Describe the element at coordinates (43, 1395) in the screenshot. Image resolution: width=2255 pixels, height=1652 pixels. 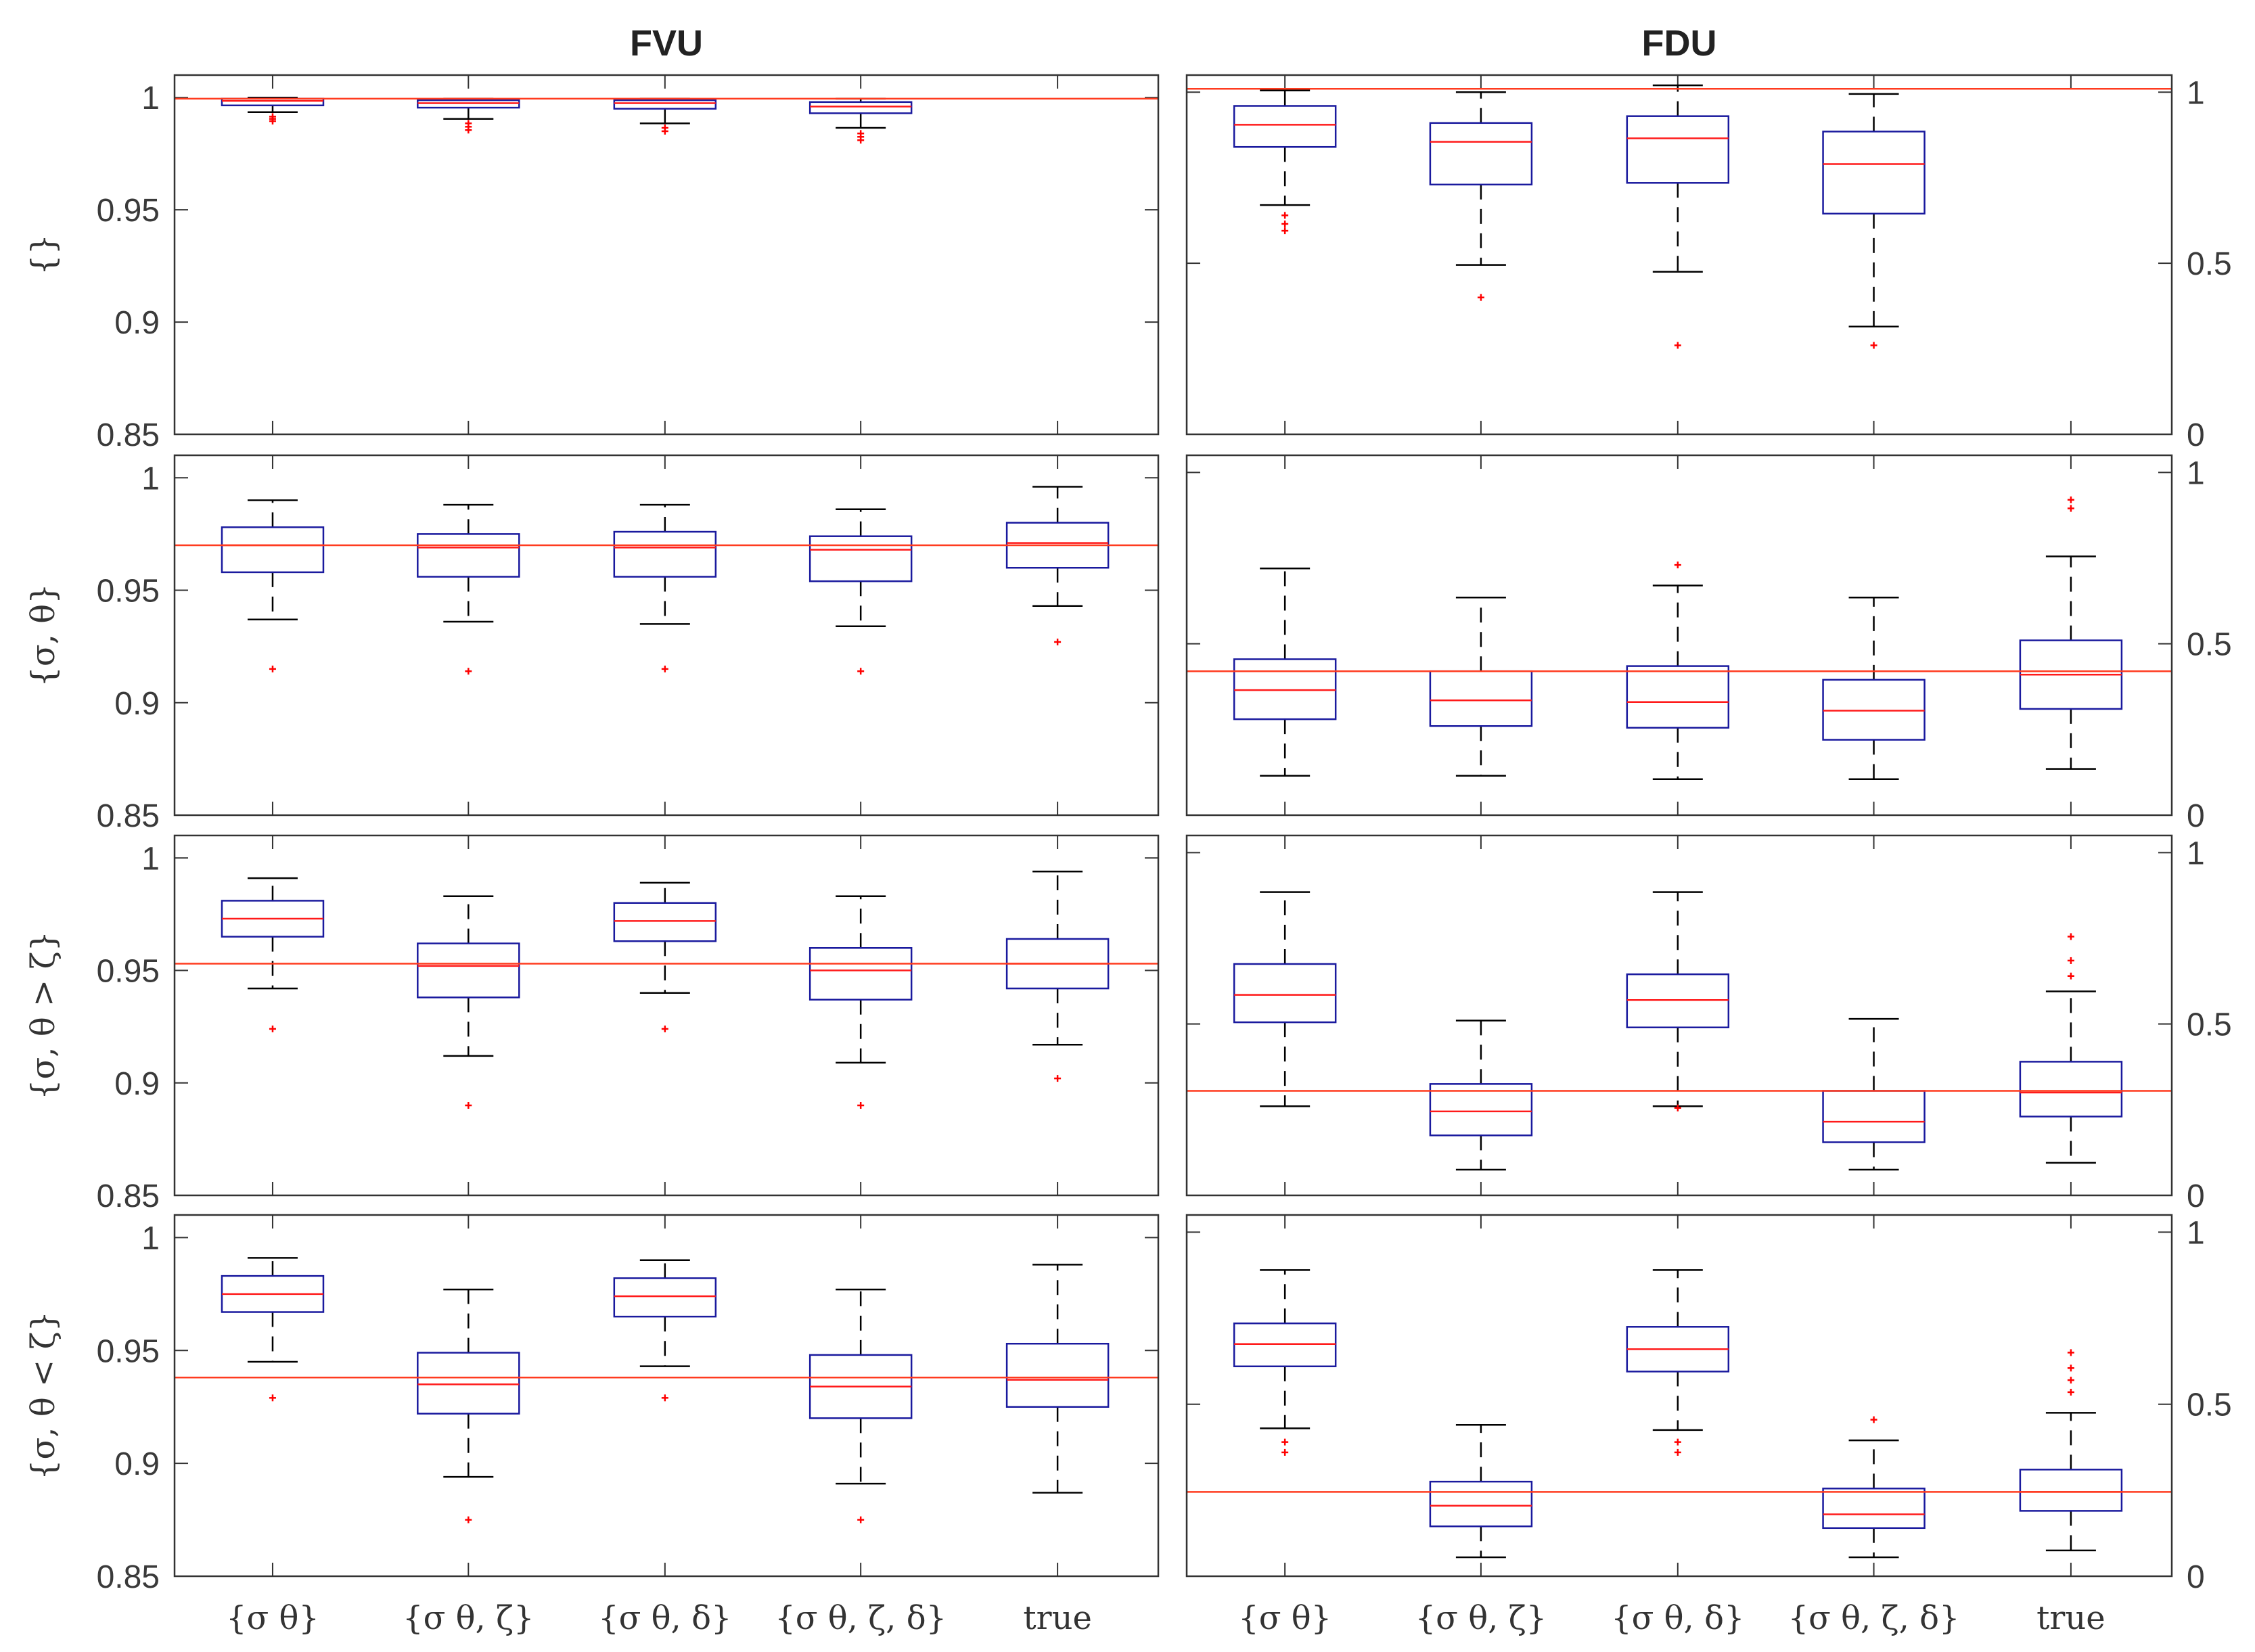
I see `row-label-3: {σ, θ < ζ}` at that location.